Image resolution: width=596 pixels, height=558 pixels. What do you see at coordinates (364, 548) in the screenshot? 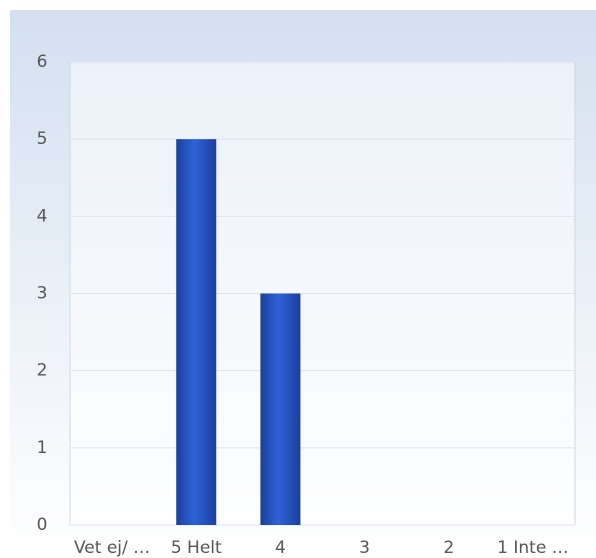
I see `x-tick-label: 3` at bounding box center [364, 548].